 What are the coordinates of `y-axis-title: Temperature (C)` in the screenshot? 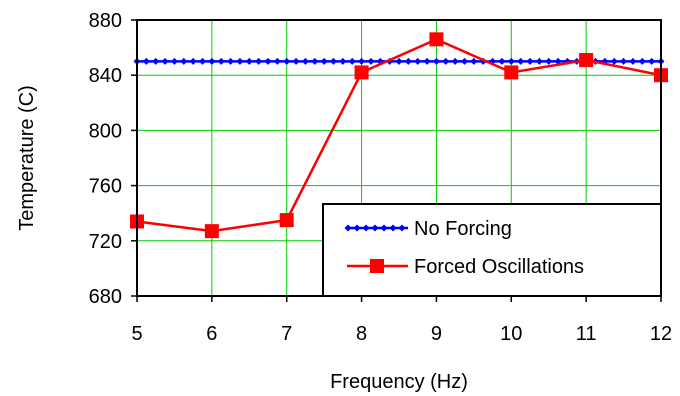 It's located at (27, 158).